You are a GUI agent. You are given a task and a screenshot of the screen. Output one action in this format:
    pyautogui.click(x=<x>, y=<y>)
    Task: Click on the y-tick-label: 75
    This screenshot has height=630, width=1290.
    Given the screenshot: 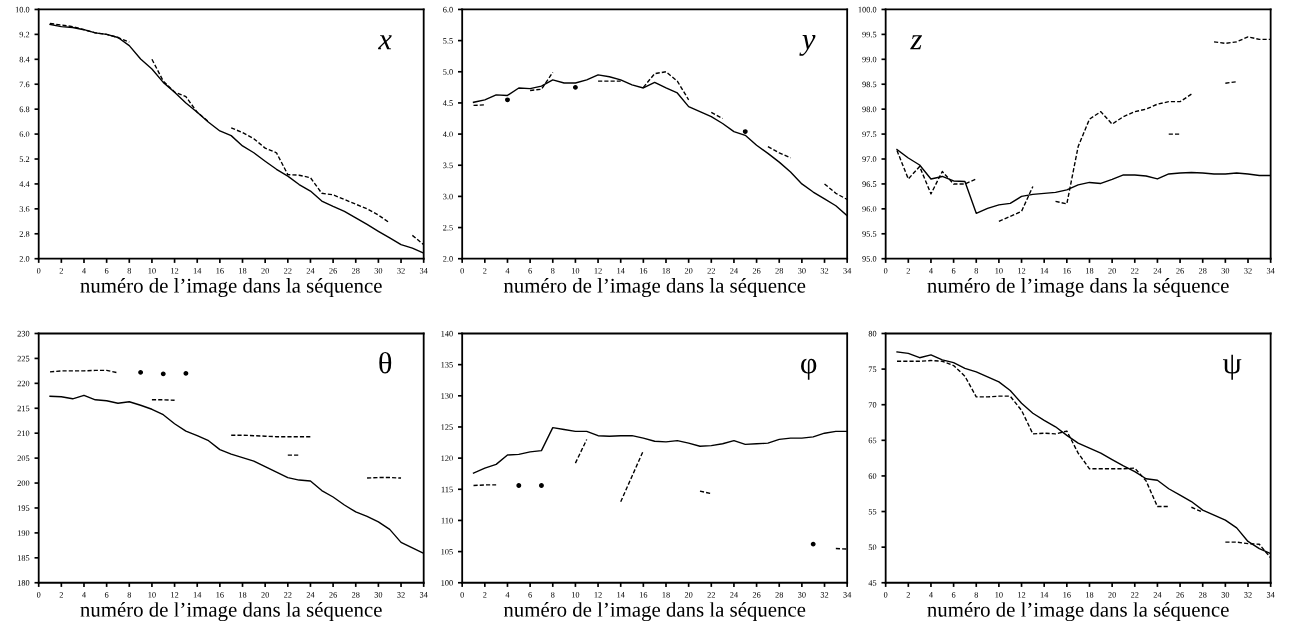 What is the action you would take?
    pyautogui.click(x=872, y=369)
    